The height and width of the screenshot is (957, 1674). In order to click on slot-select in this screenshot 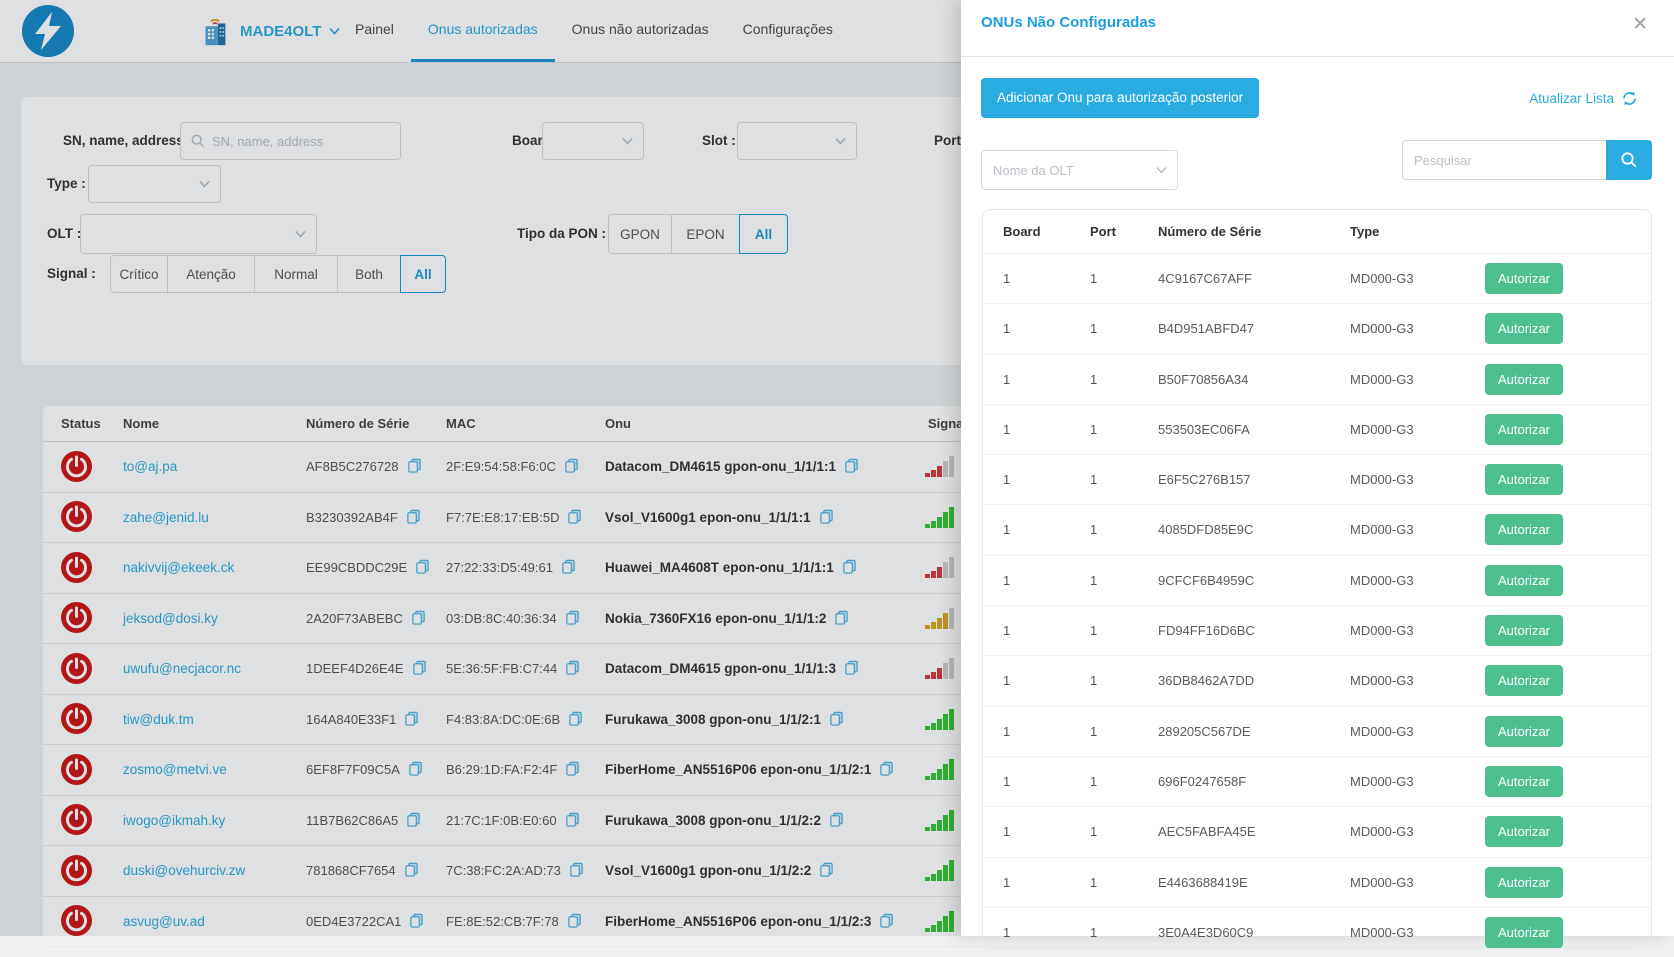, I will do `click(797, 141)`.